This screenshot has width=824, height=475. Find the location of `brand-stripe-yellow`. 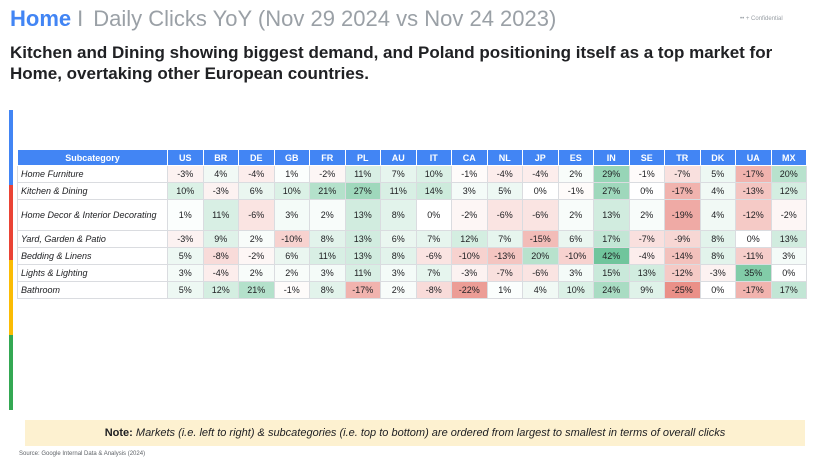

brand-stripe-yellow is located at coordinates (11, 297).